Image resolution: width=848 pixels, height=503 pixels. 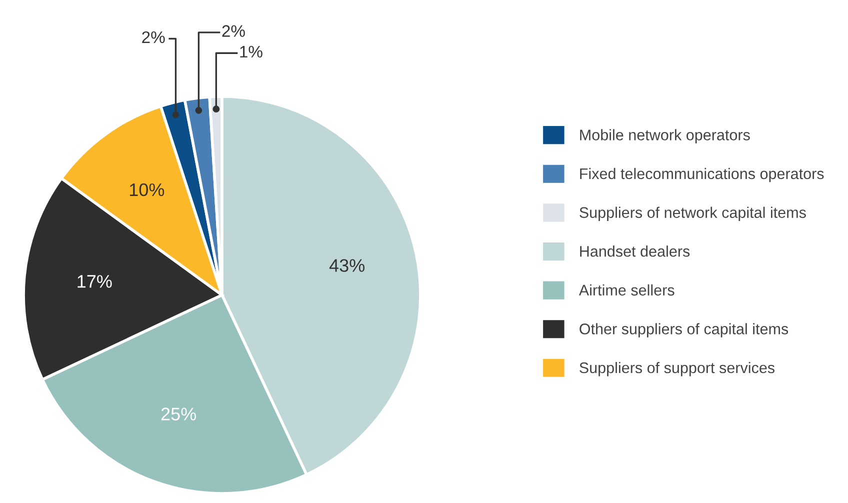 What do you see at coordinates (347, 265) in the screenshot?
I see `data-label: 43%` at bounding box center [347, 265].